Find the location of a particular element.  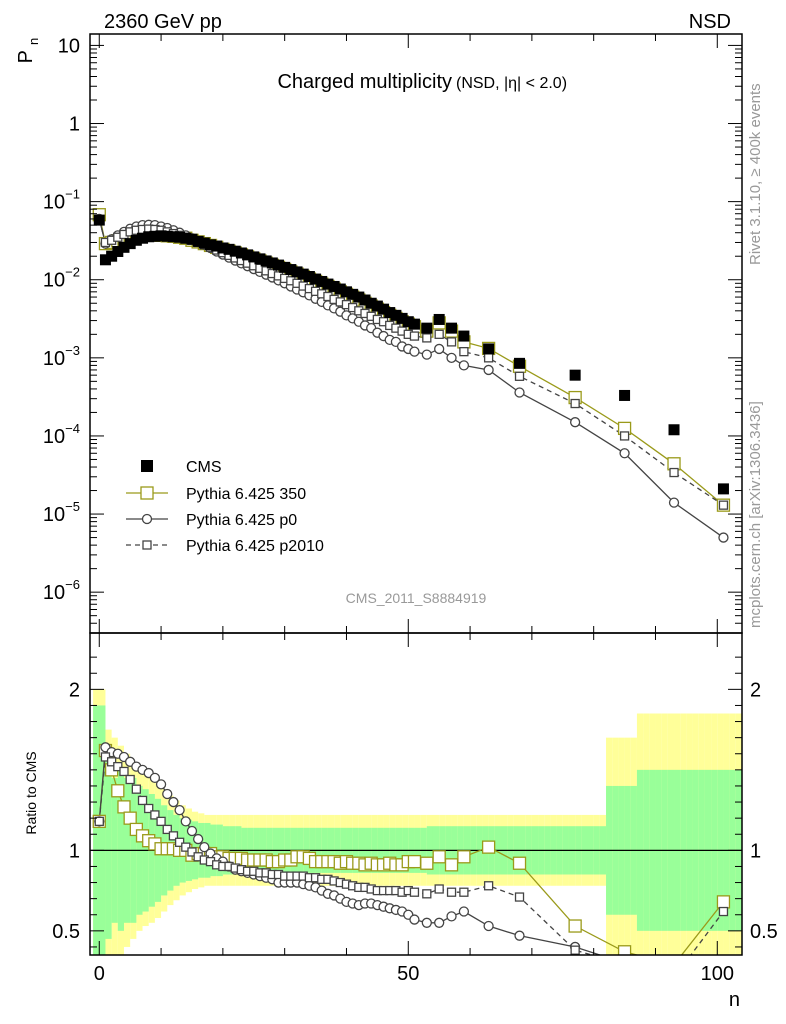

legend-label: Pythia 6.425 p2010 is located at coordinates (255, 546).